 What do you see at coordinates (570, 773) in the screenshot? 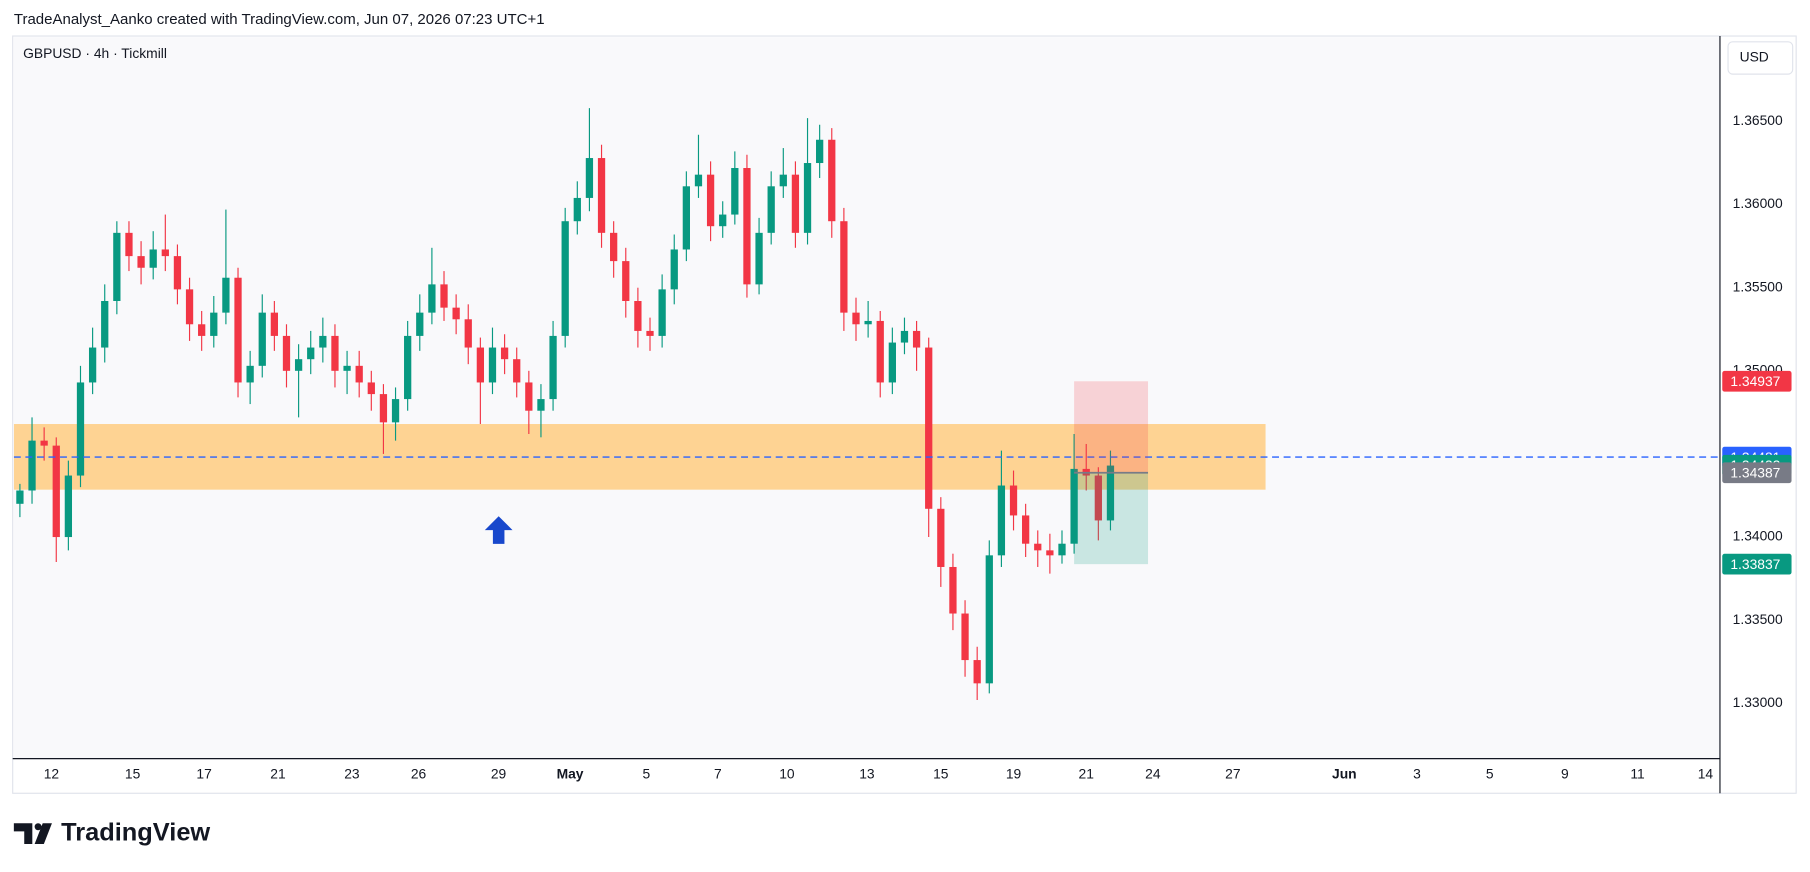
I see `x-tick-label: May` at bounding box center [570, 773].